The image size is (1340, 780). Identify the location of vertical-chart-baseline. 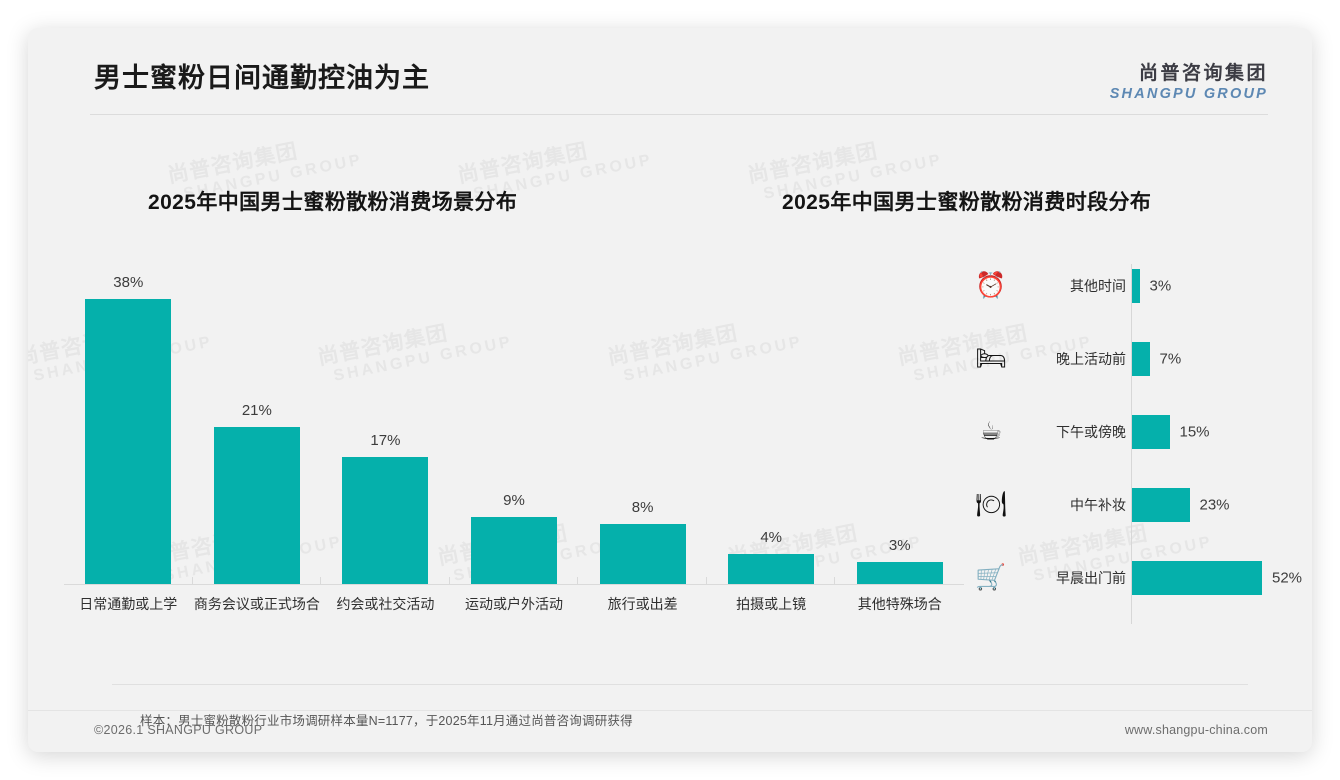
(514, 584).